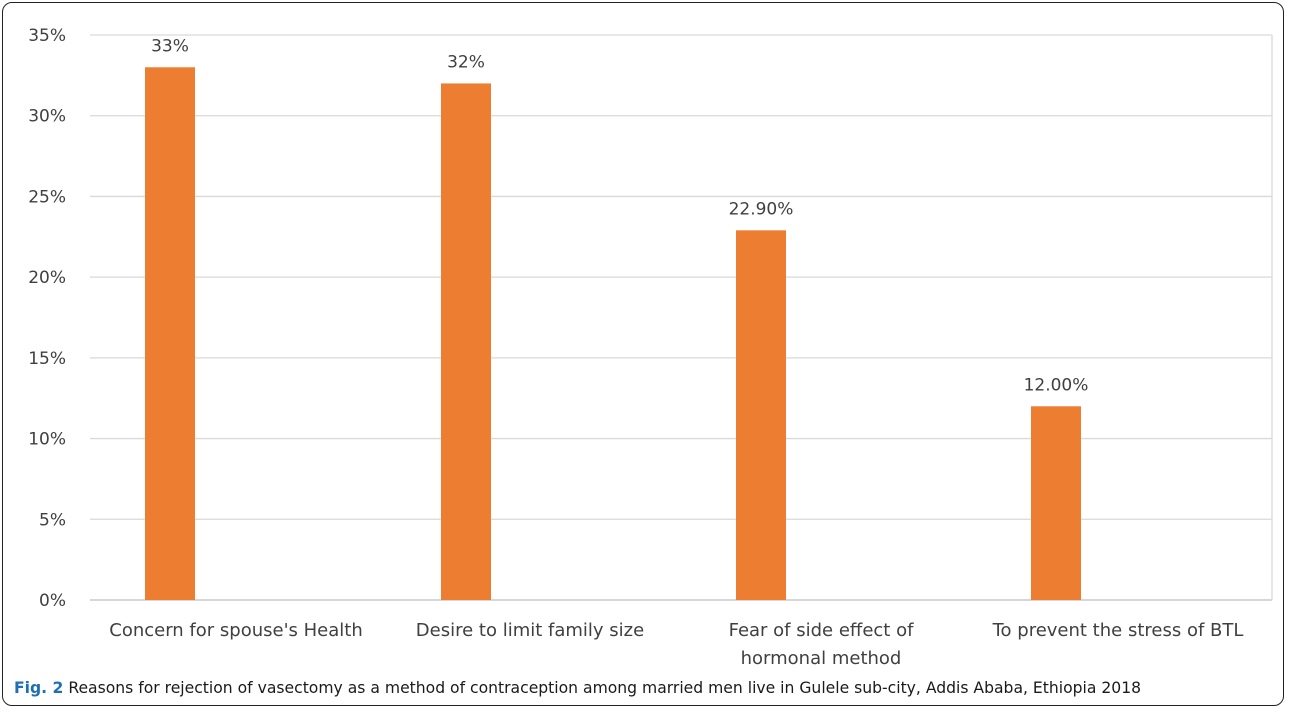 This screenshot has width=1290, height=712. Describe the element at coordinates (52, 601) in the screenshot. I see `y-tick-label: 0%` at that location.